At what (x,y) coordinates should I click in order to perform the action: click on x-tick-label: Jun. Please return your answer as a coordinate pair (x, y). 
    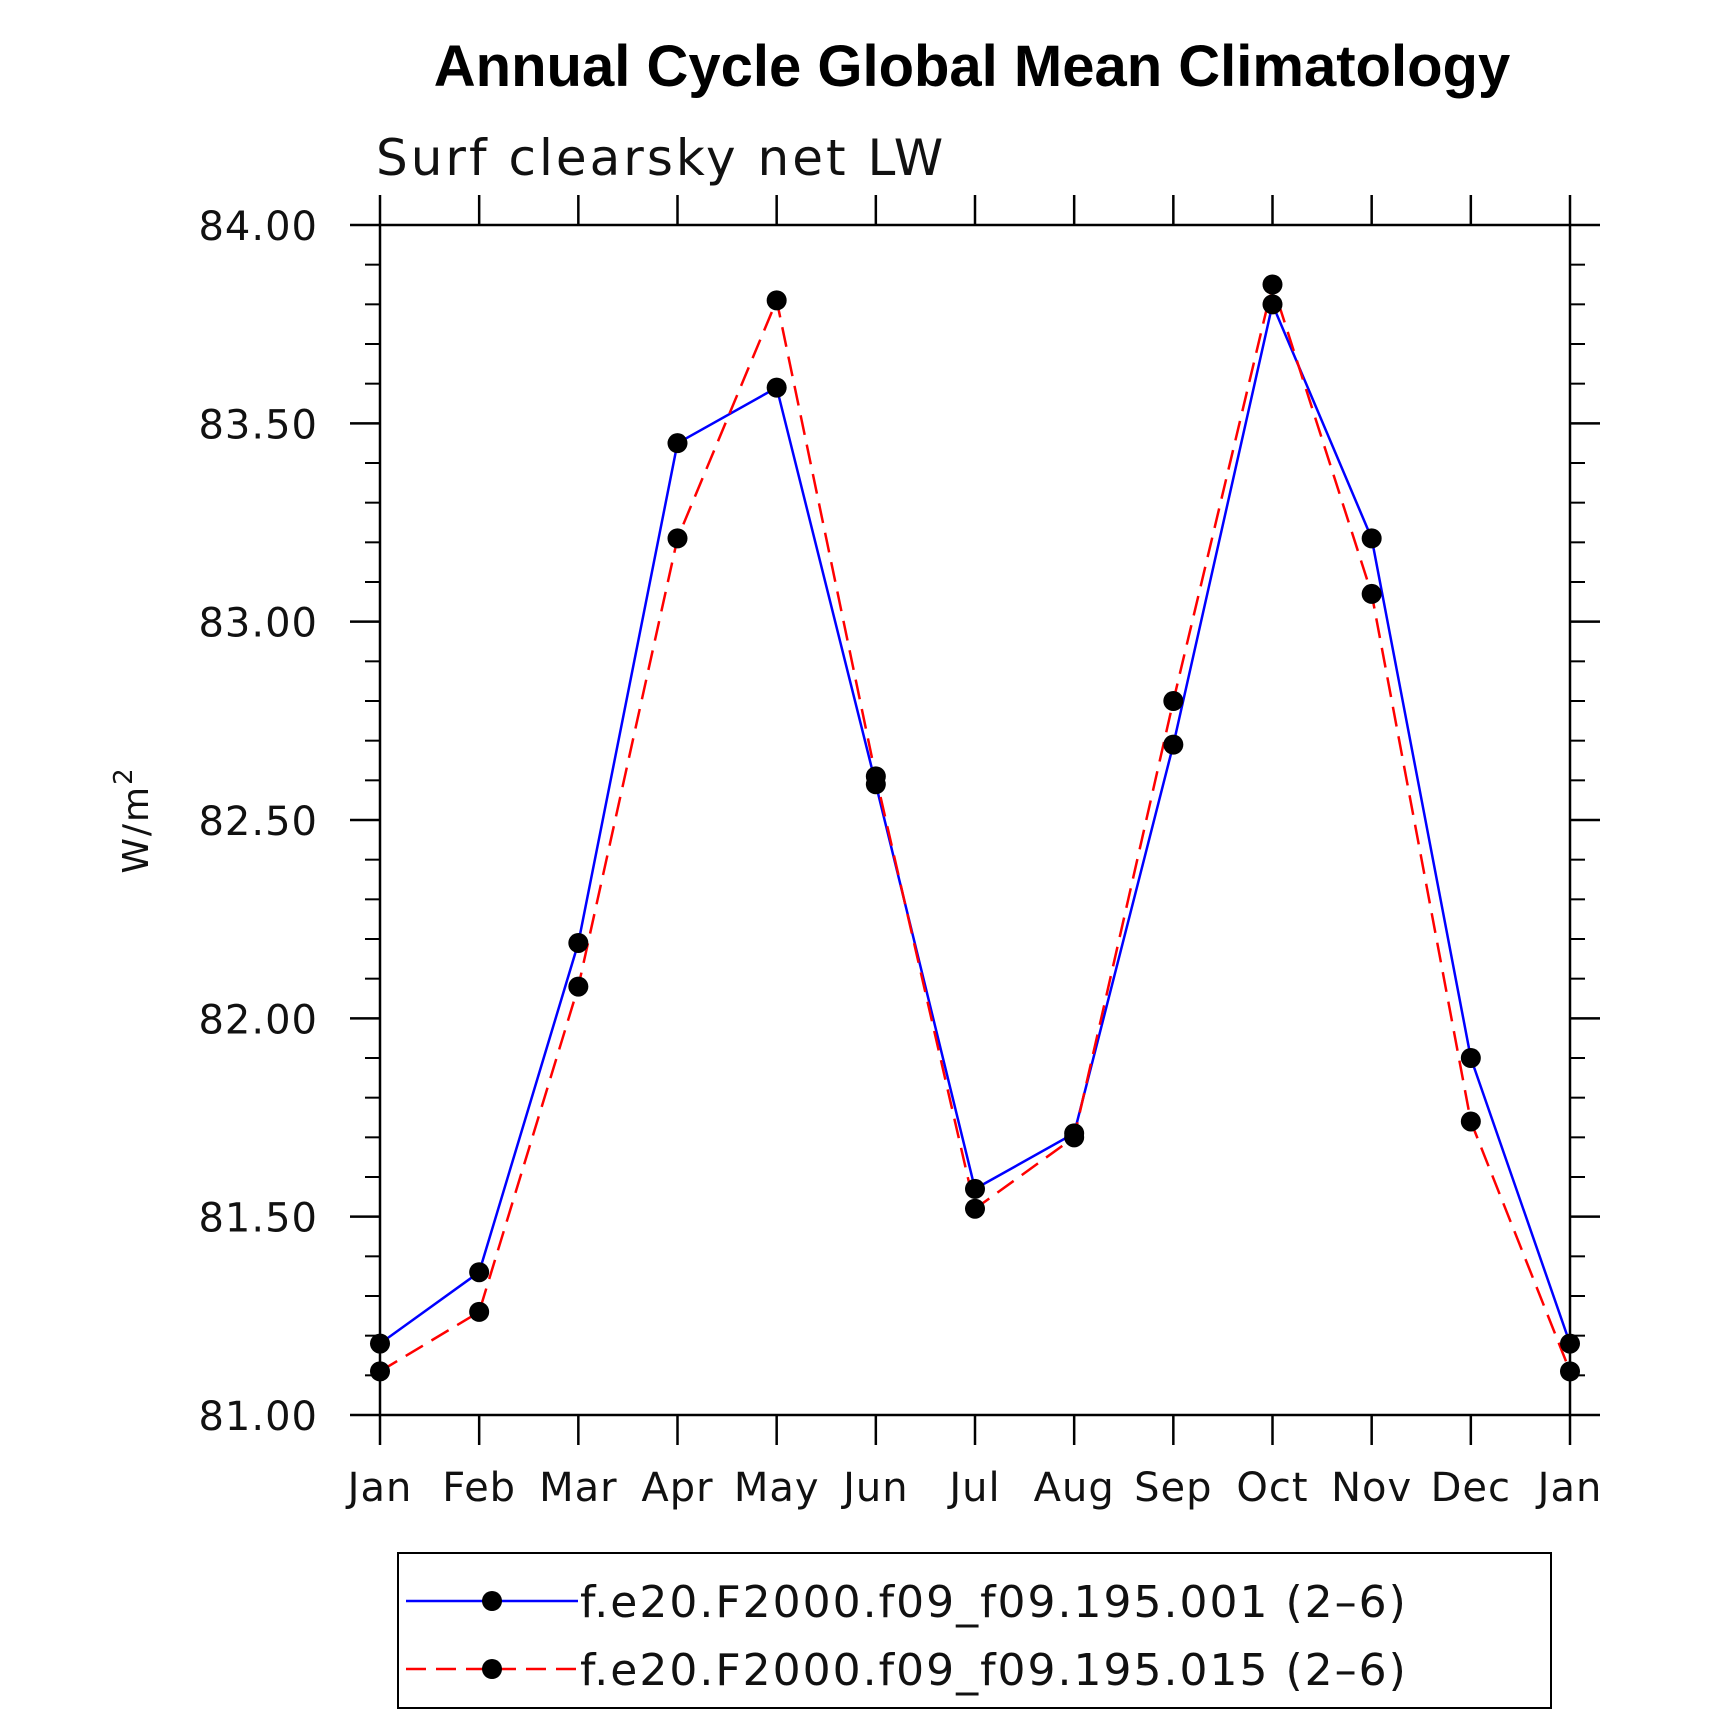
    Looking at the image, I should click on (874, 1488).